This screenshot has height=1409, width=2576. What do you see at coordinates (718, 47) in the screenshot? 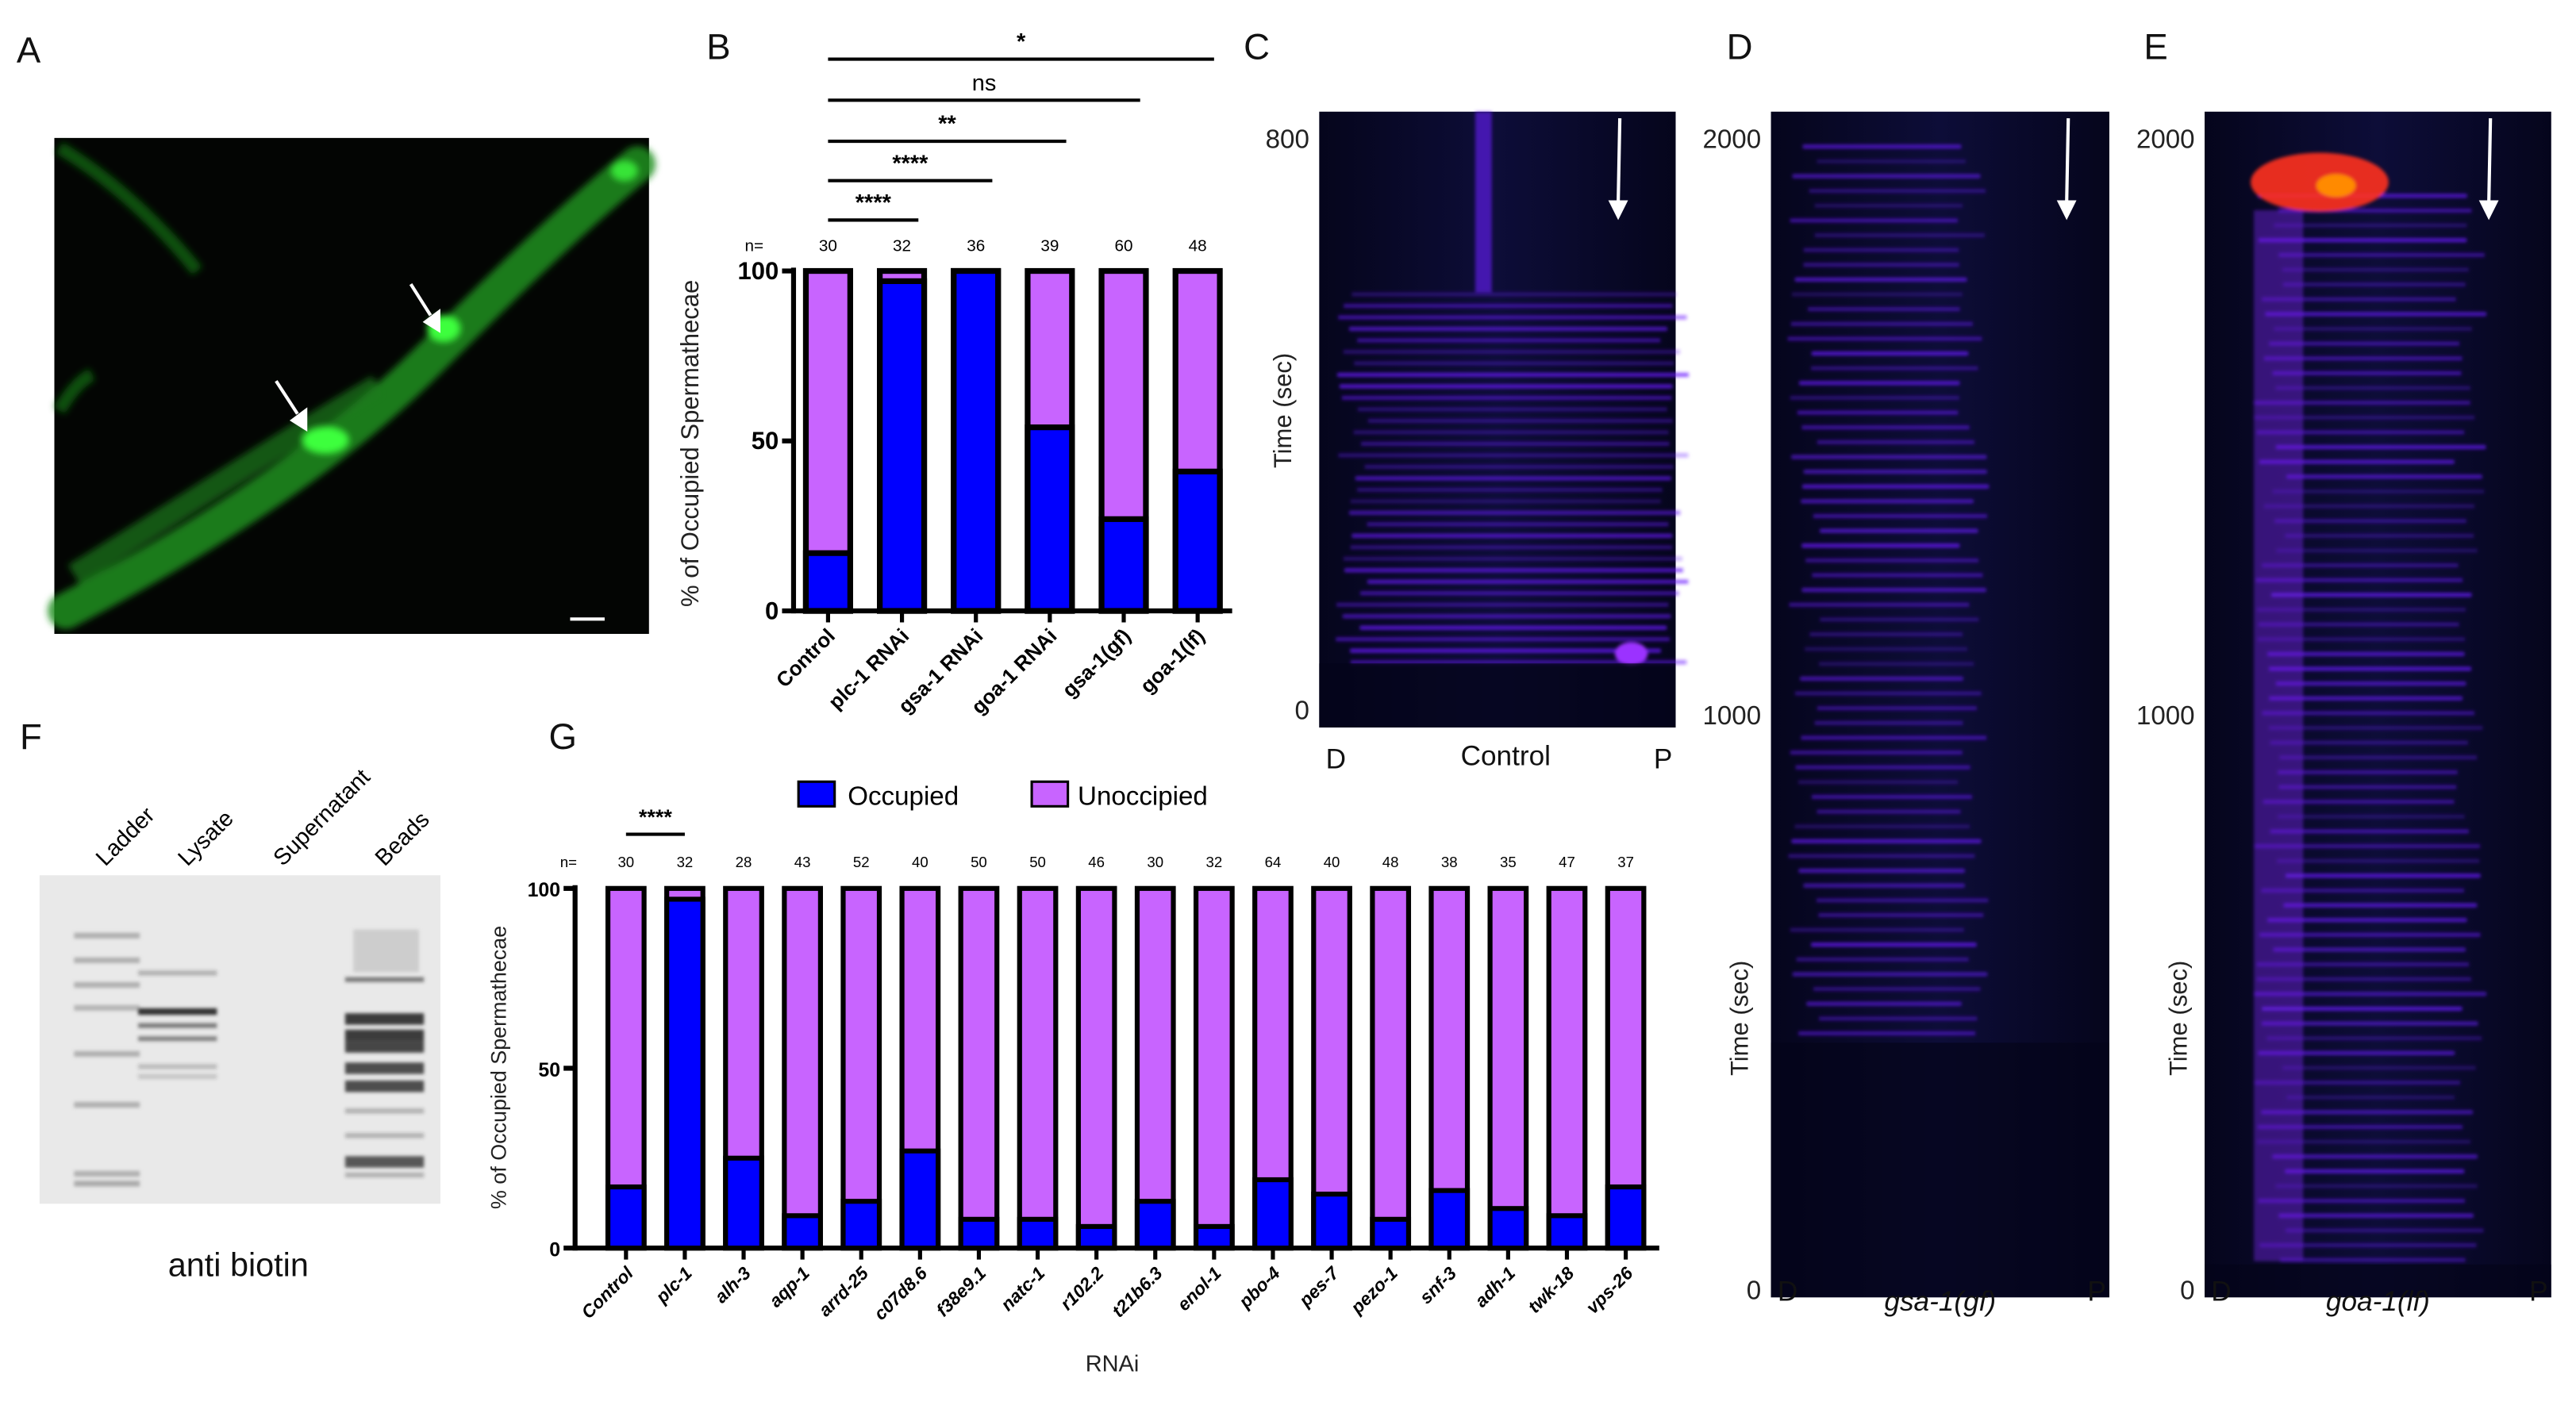
I see `panel-label-b: B` at bounding box center [718, 47].